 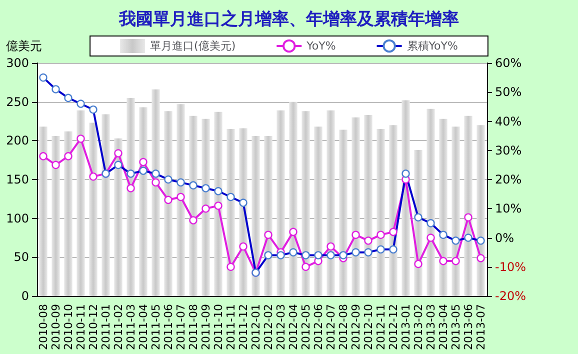 I want to click on y-tick-label: 50, so click(x=21, y=257).